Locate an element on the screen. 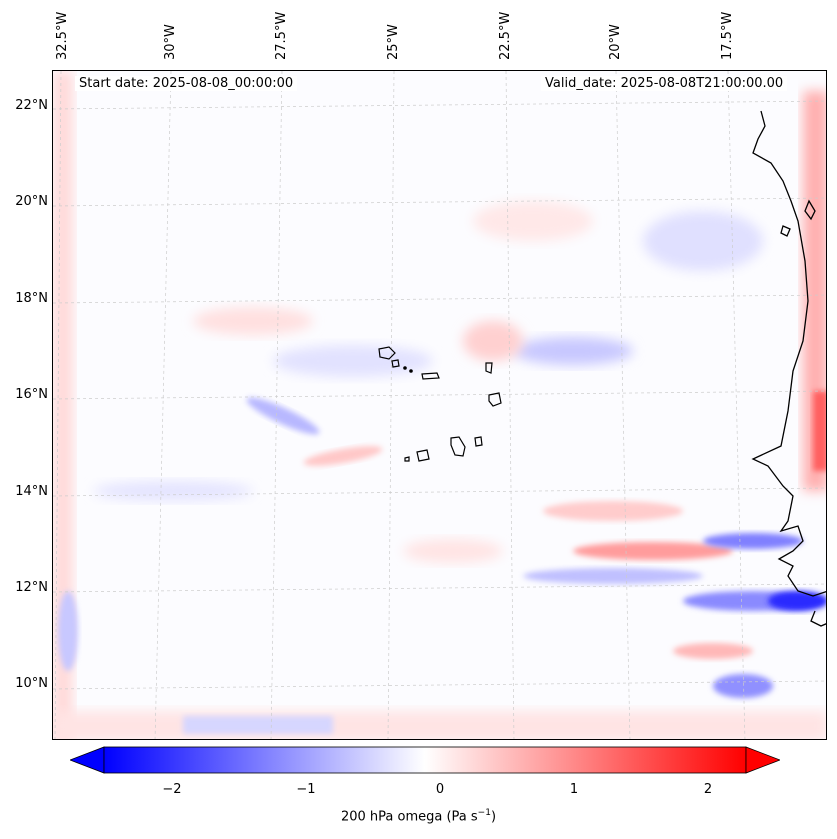  colorbar-extend-left is located at coordinates (87, 760).